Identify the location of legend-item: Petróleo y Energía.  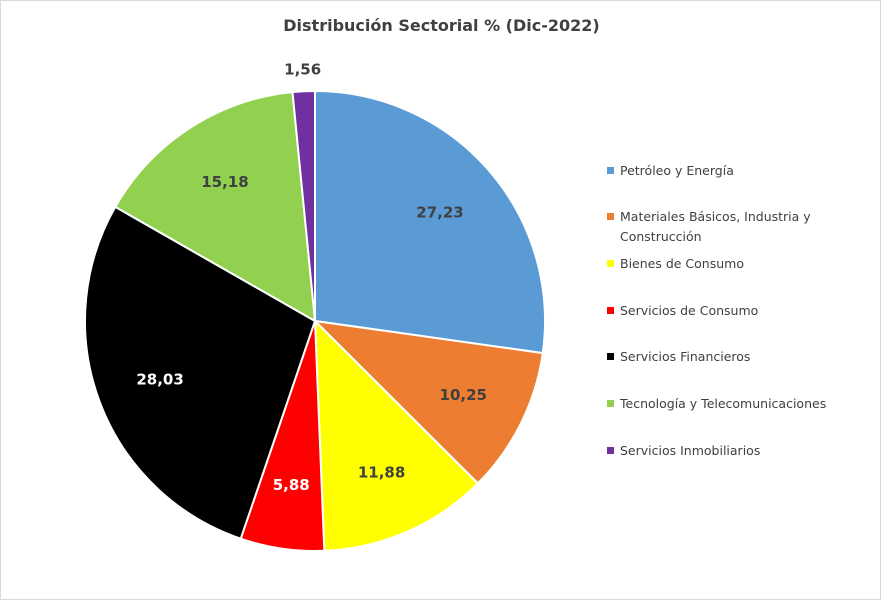
(727, 171).